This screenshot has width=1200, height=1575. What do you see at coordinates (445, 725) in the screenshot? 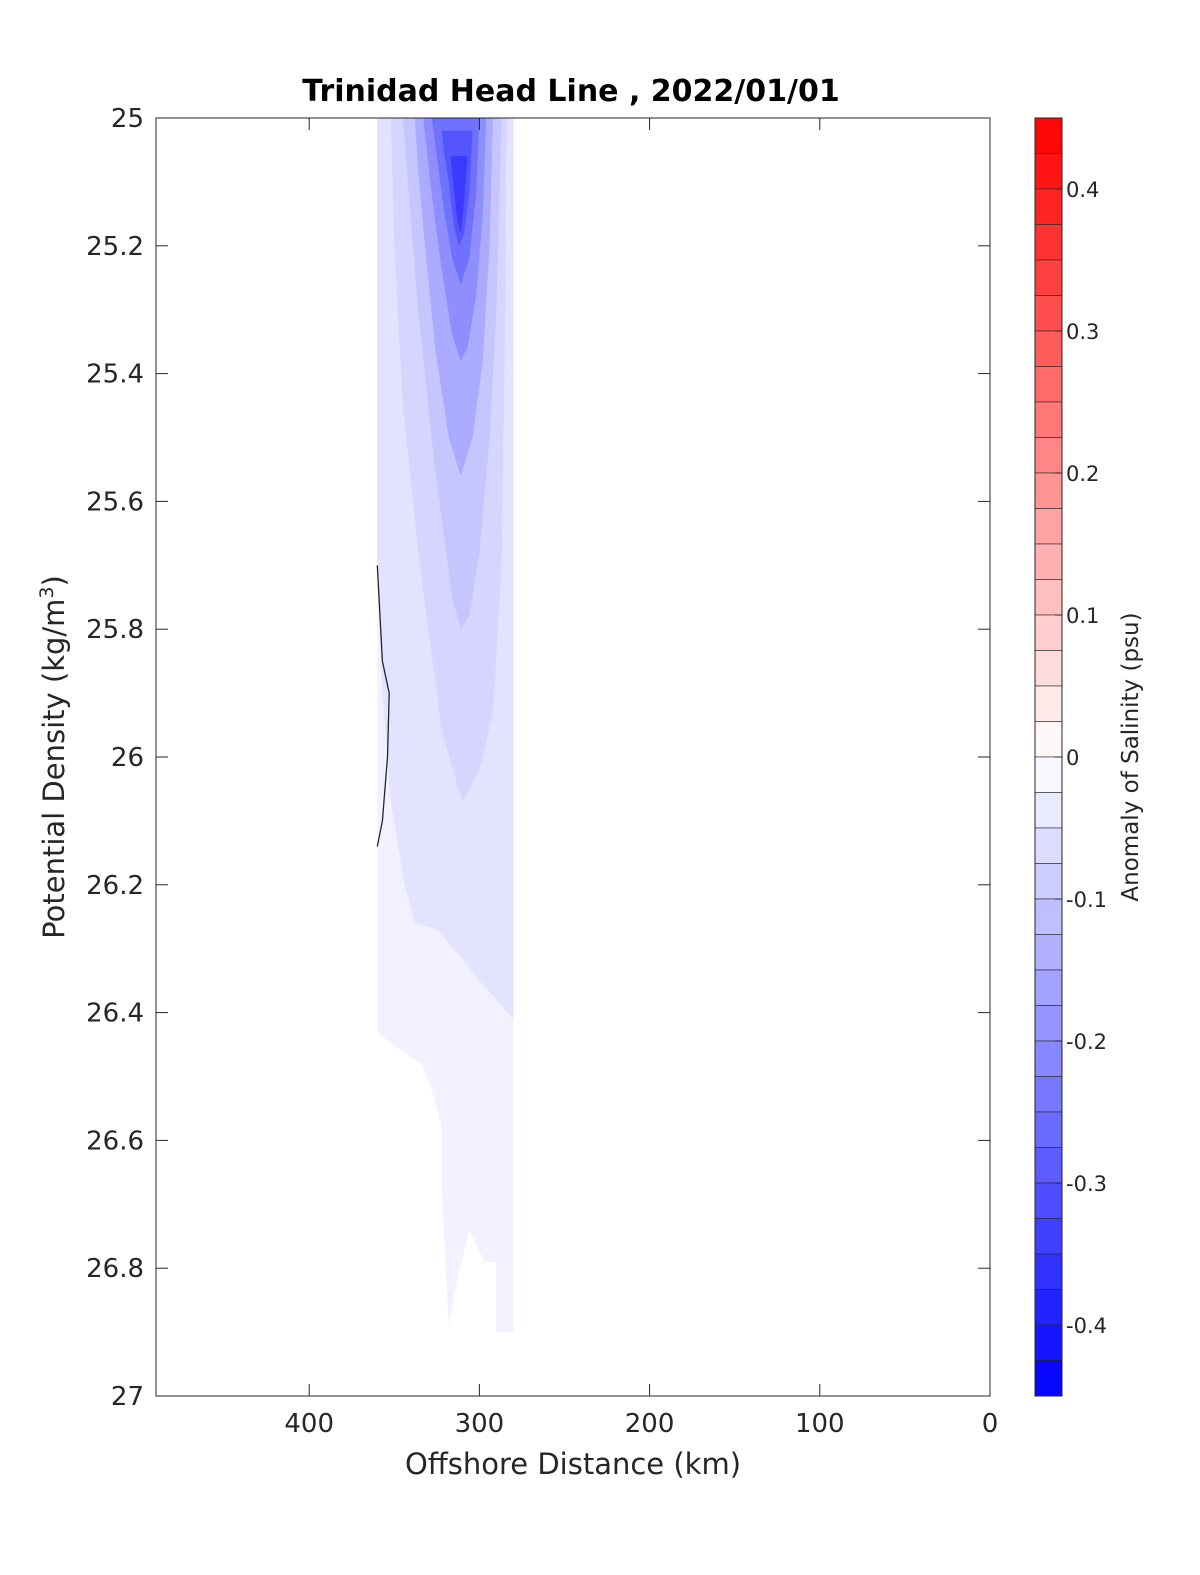
I see `contour-fill-layer` at bounding box center [445, 725].